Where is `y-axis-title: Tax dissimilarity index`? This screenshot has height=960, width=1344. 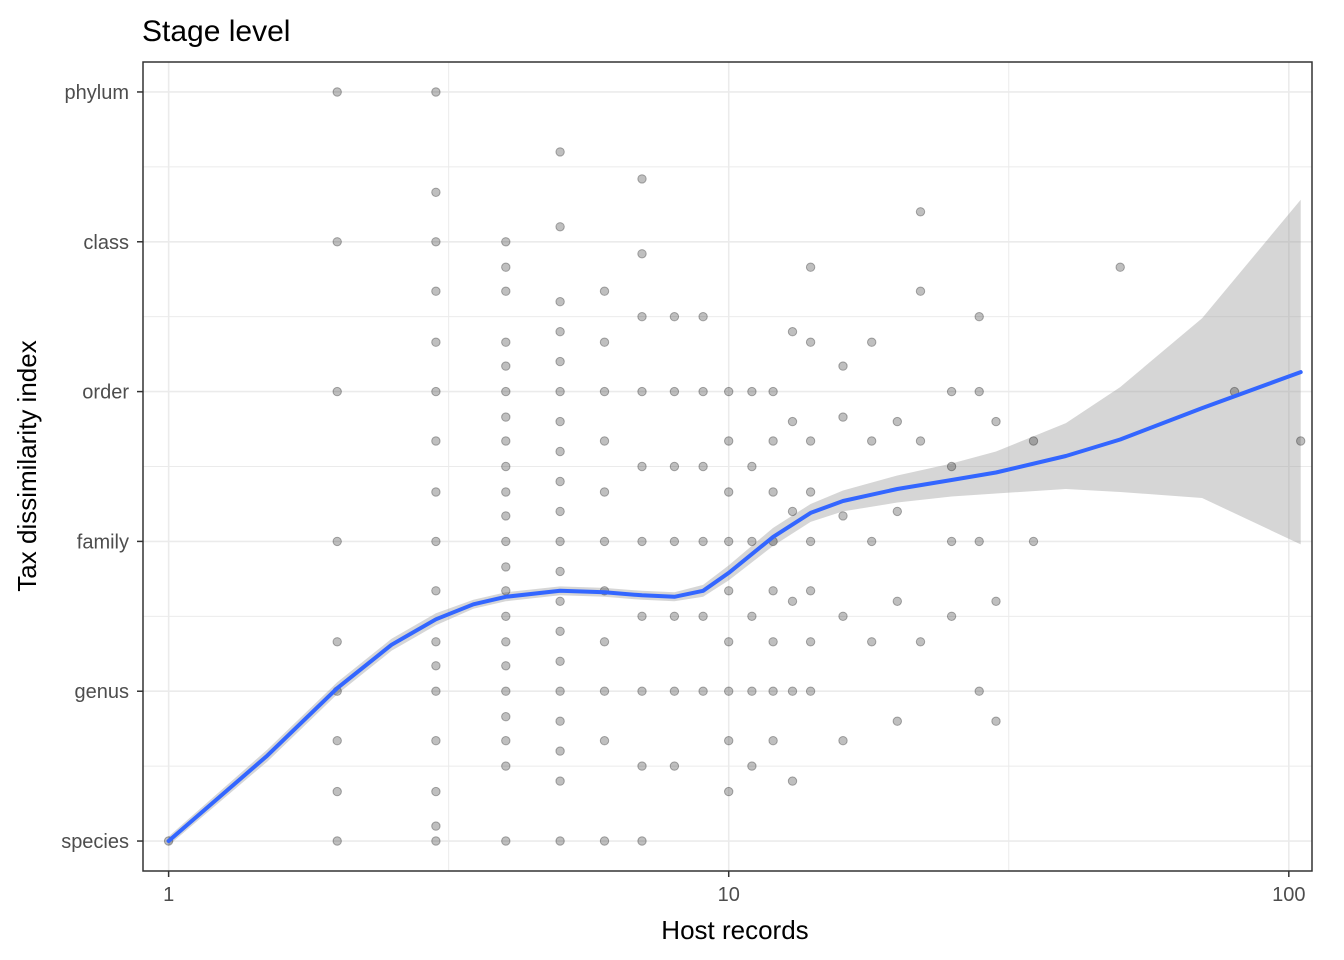
y-axis-title: Tax dissimilarity index is located at coordinates (27, 465).